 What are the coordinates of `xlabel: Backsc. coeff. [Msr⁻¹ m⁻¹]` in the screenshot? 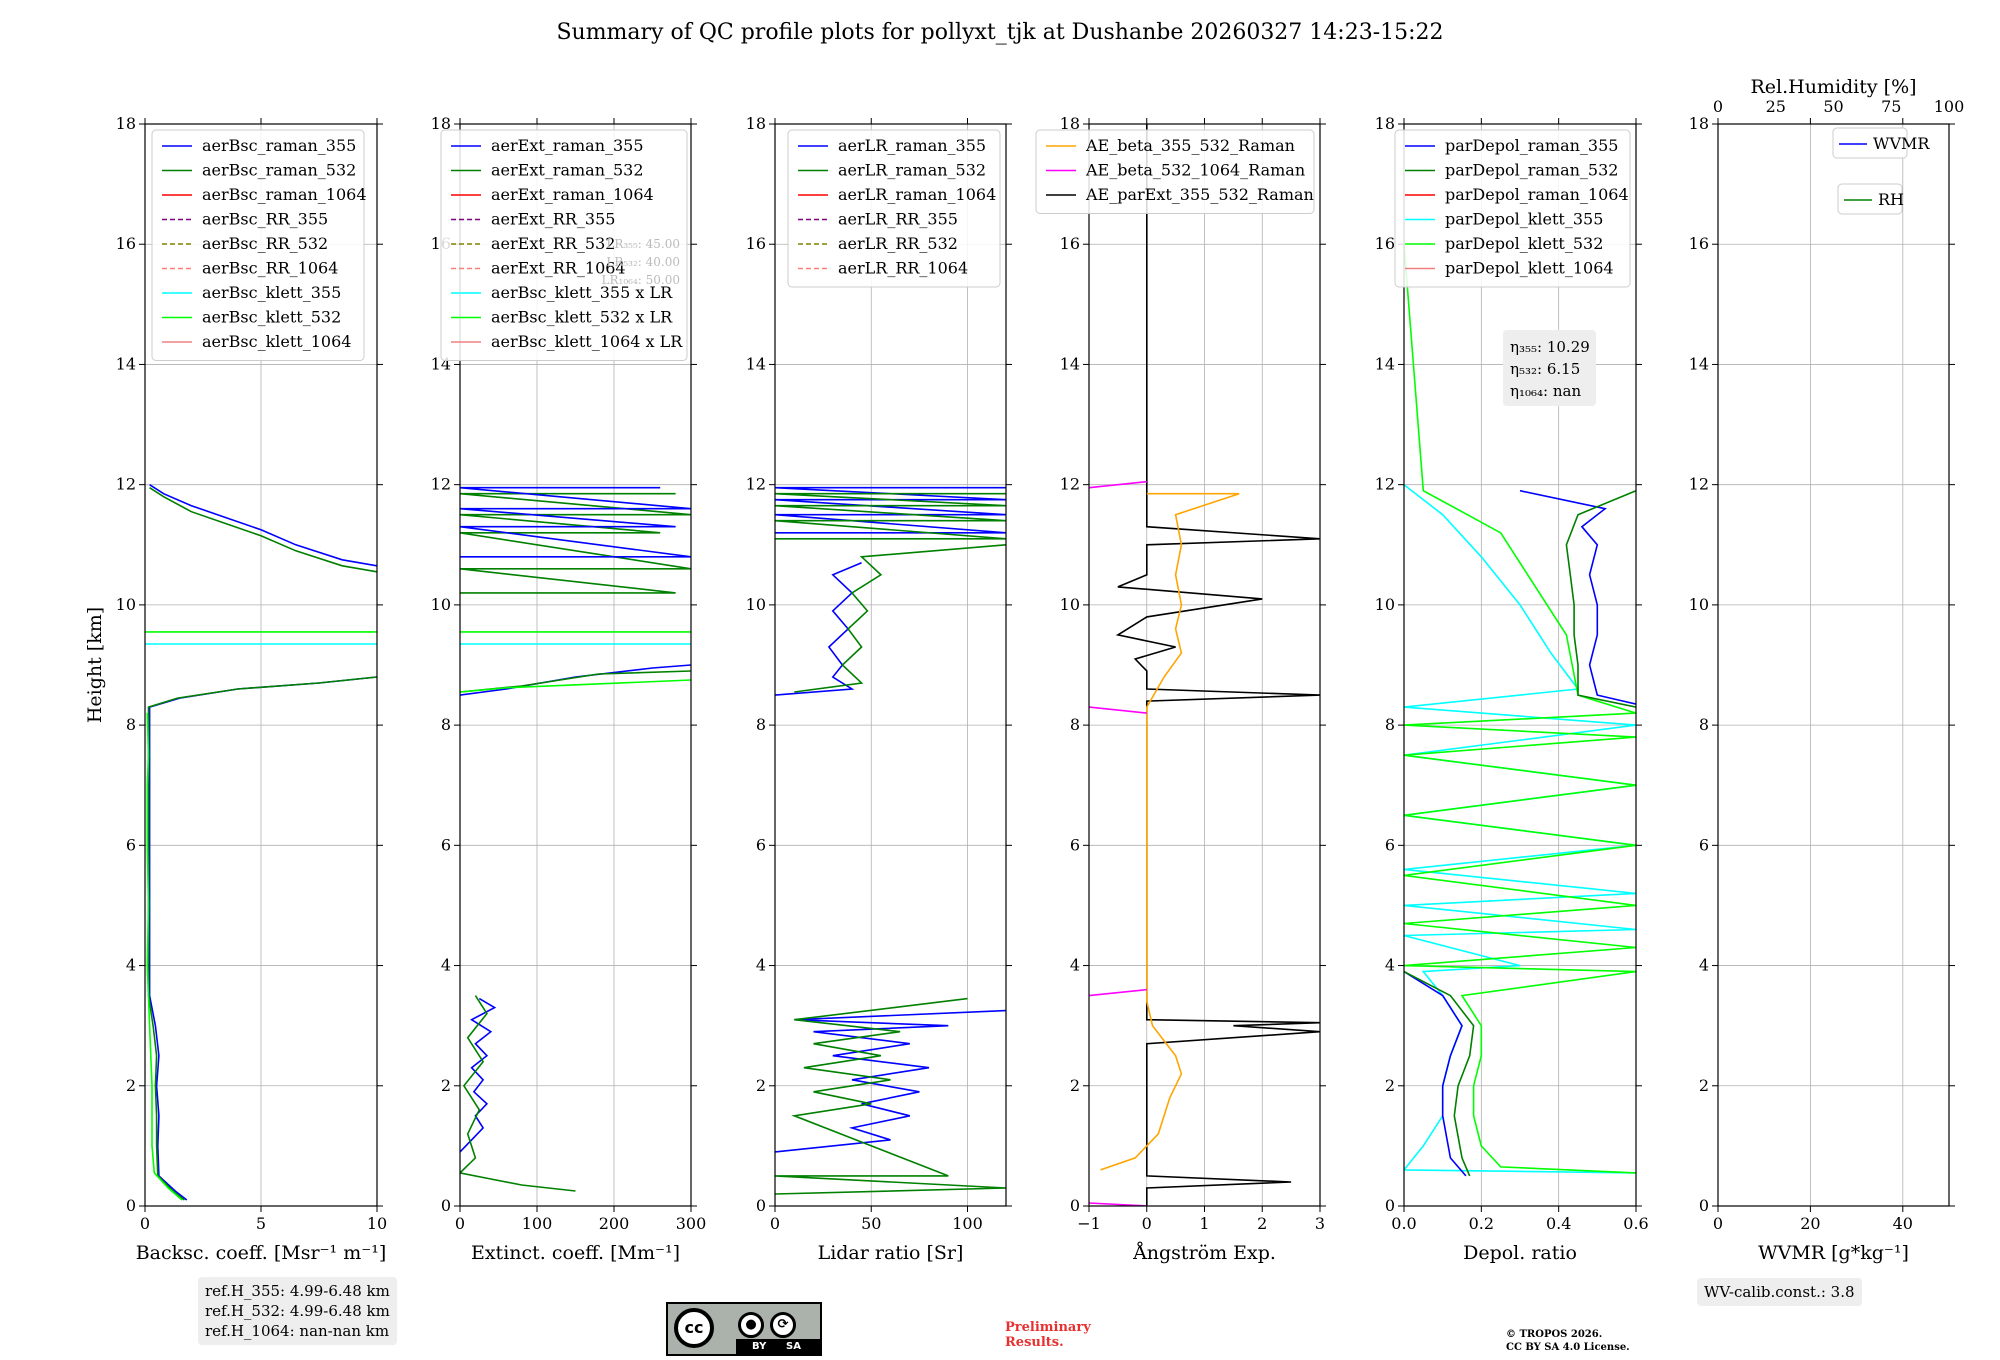 It's located at (261, 1253).